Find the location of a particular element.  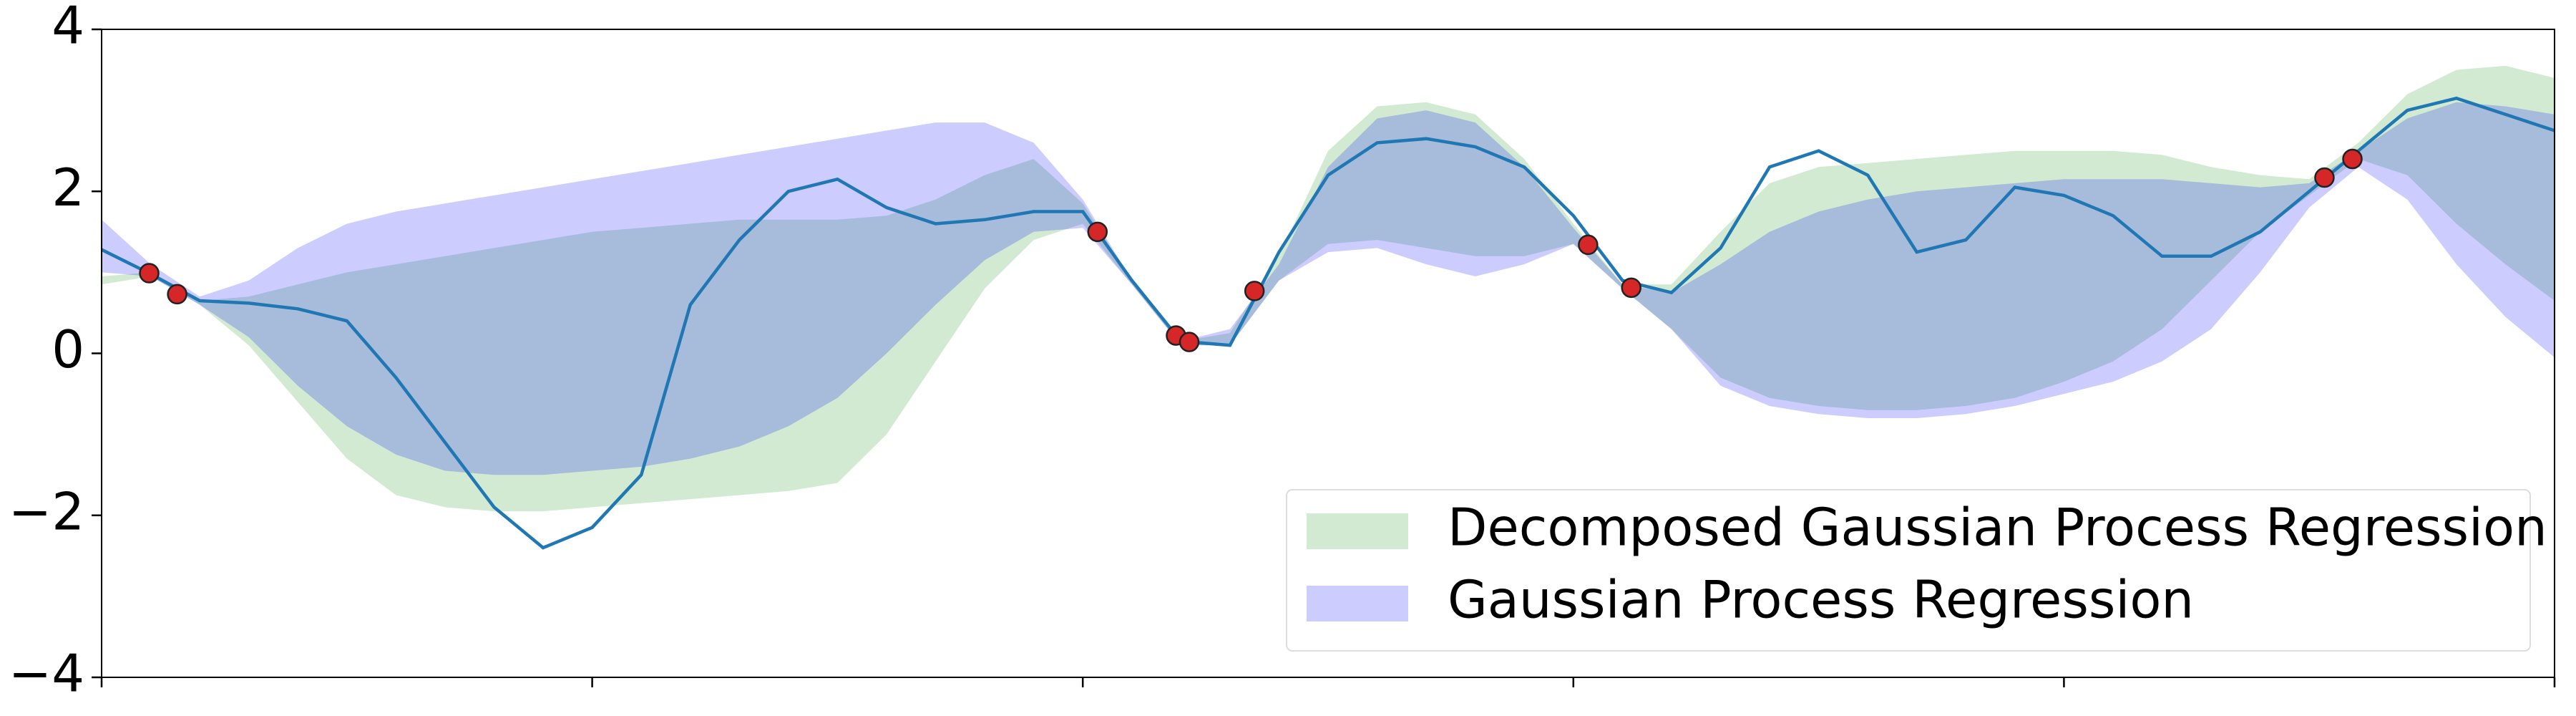

legend-label: Gaussian Process Regression is located at coordinates (1821, 600).